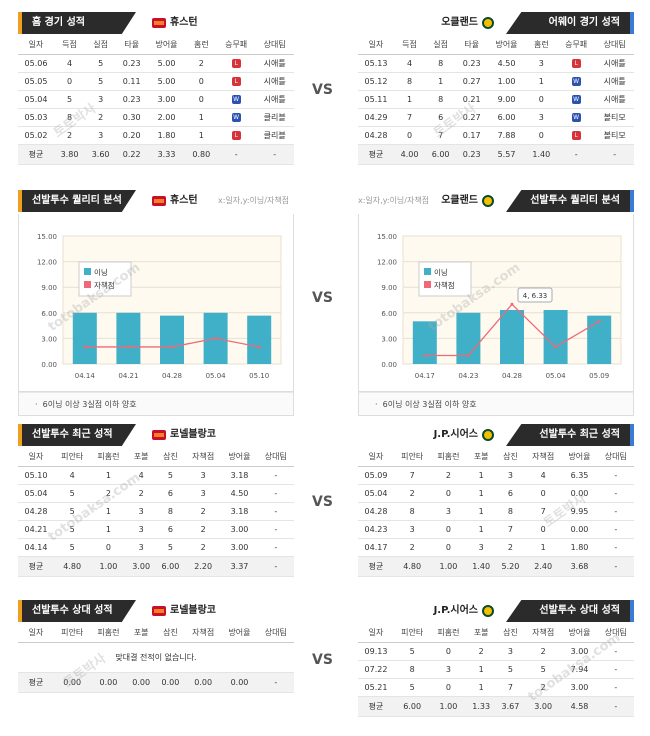 This screenshot has width=650, height=736. Describe the element at coordinates (543, 493) in the screenshot. I see `table-cell: 0` at that location.